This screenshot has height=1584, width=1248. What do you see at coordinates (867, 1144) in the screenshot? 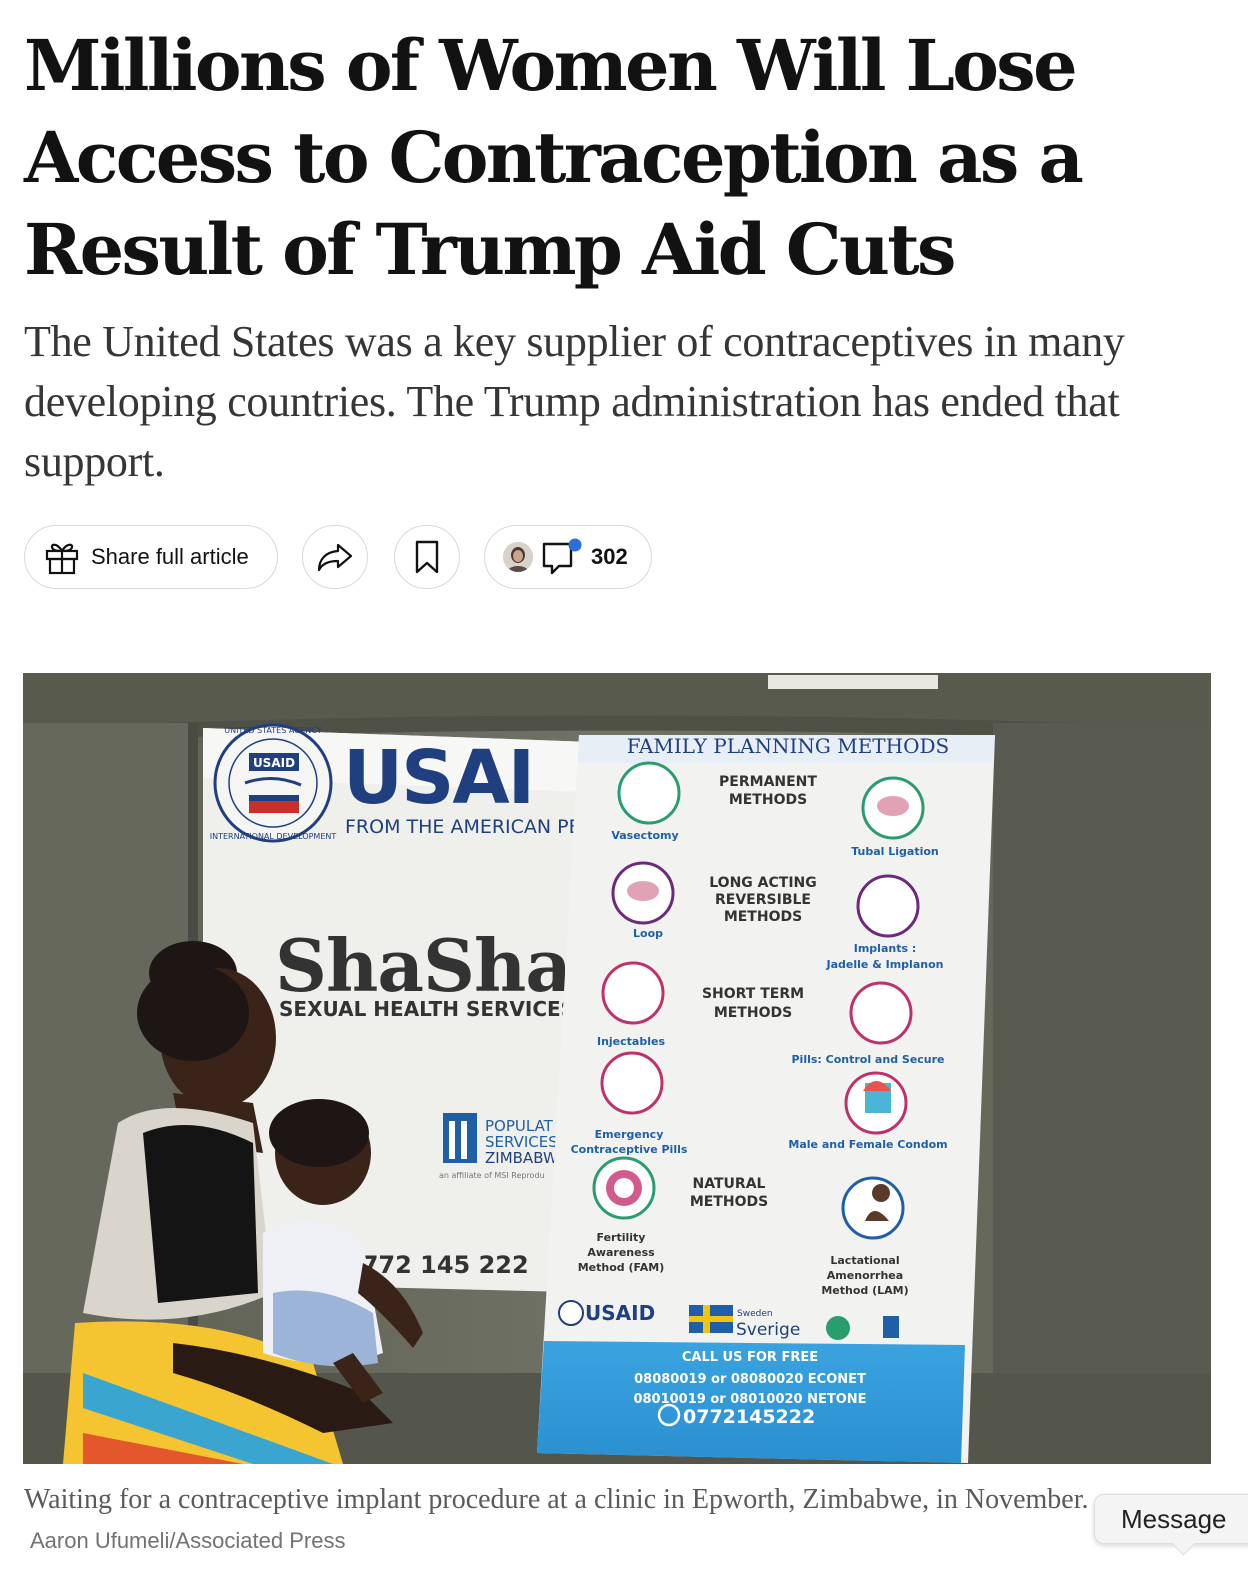
I see `condom-label: Male and Female Condom` at bounding box center [867, 1144].